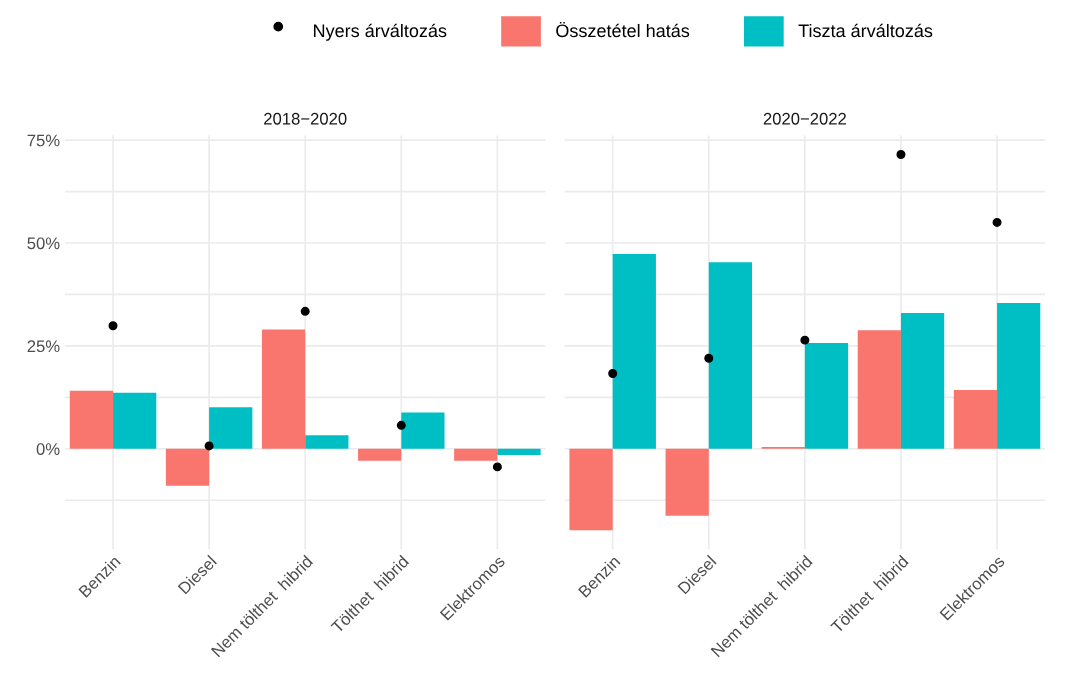  Describe the element at coordinates (804, 118) in the screenshot. I see `chart-title: 2020−2022` at that location.